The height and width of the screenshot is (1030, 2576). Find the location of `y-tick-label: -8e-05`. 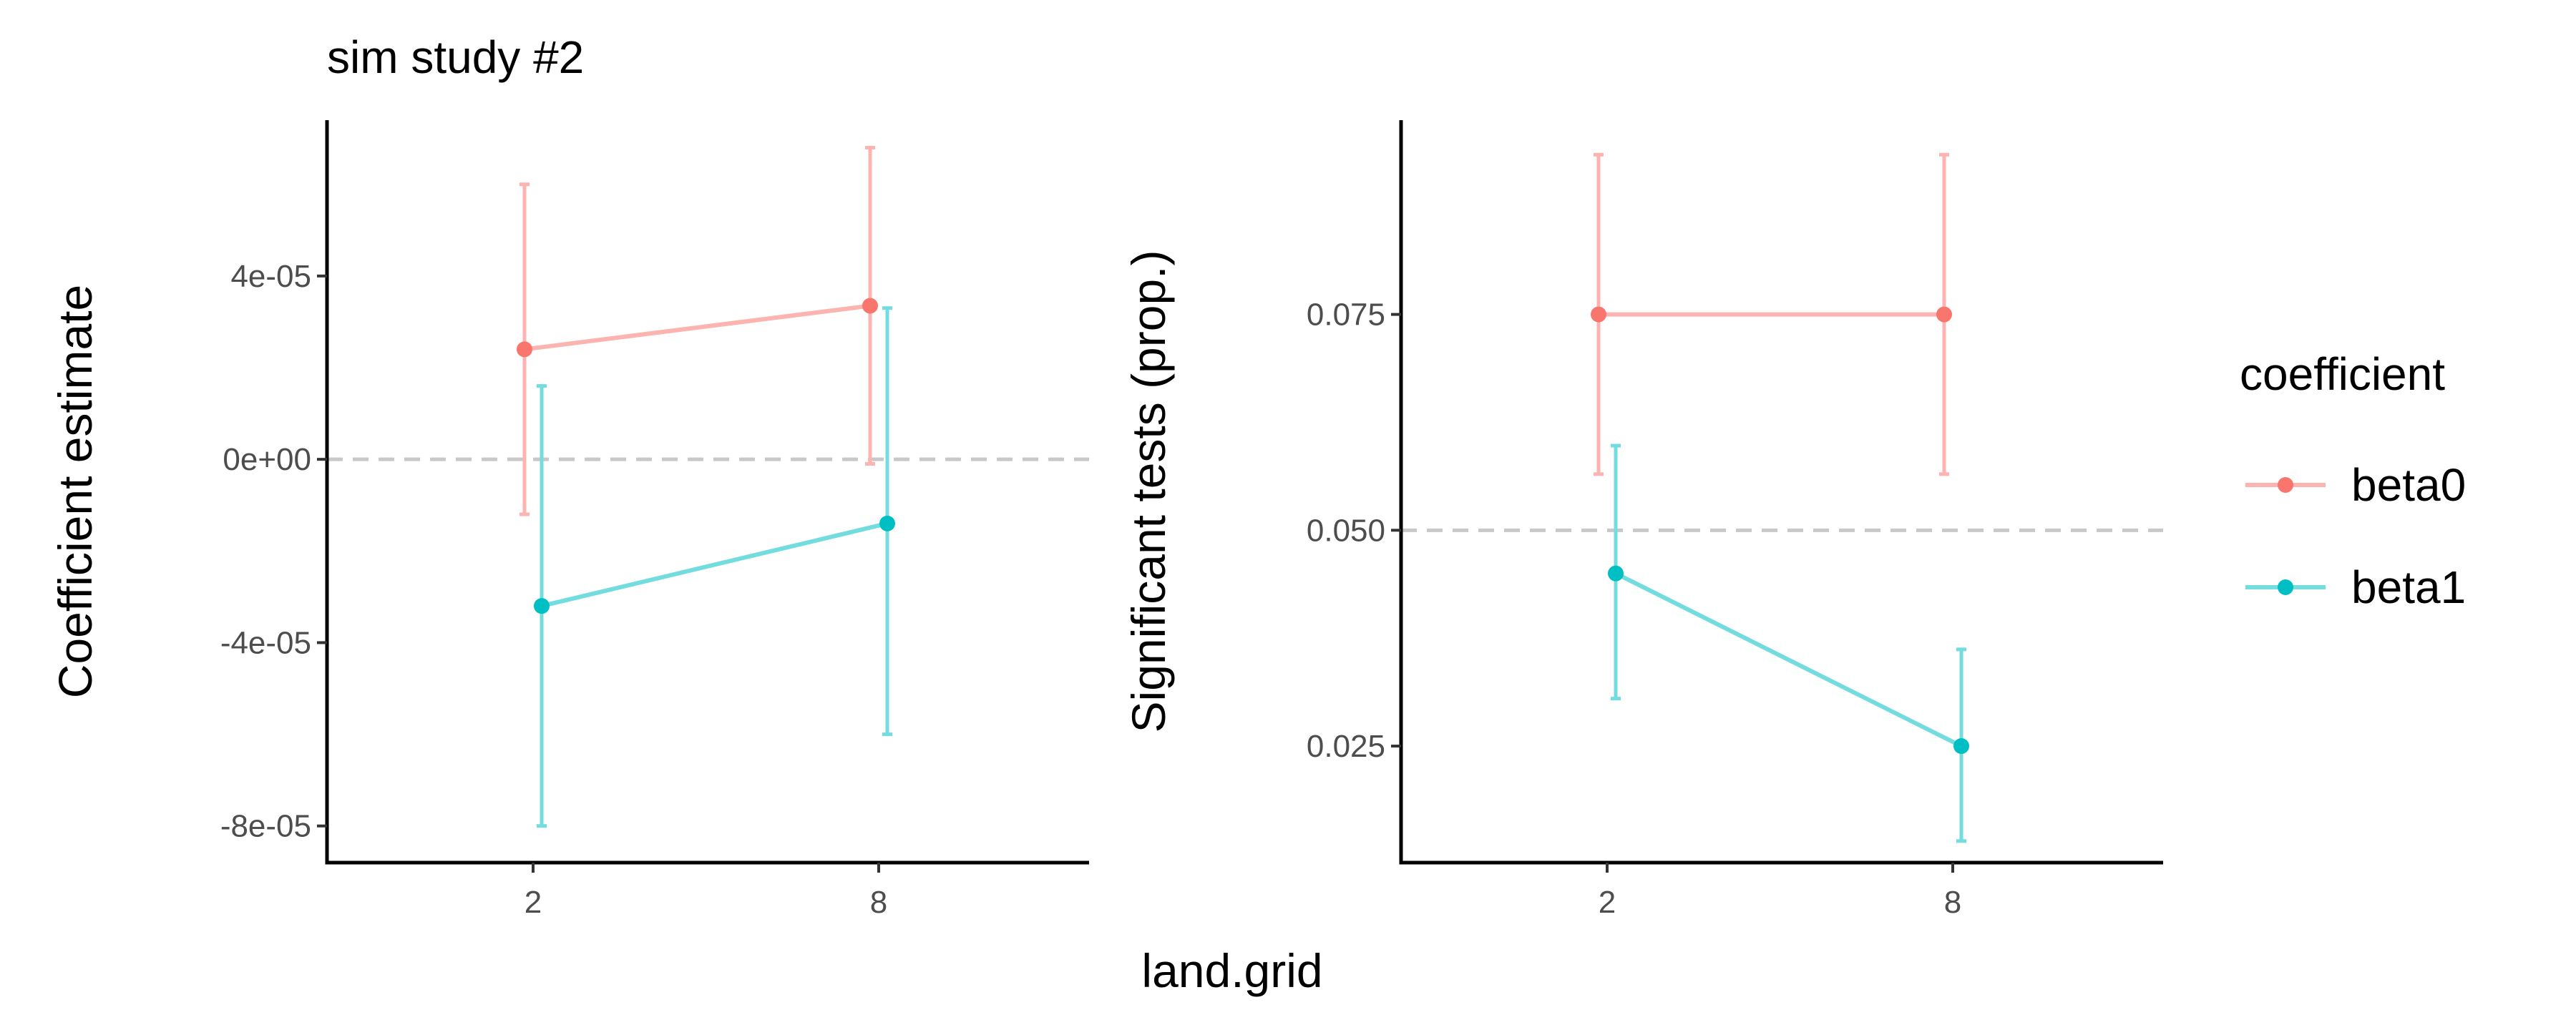

y-tick-label: -8e-05 is located at coordinates (265, 826).